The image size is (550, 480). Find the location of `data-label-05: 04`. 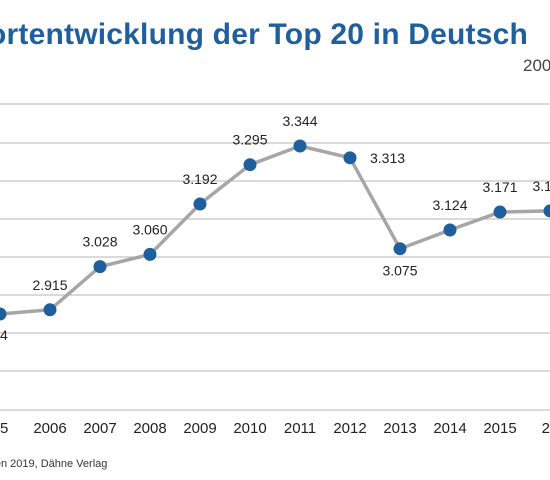

data-label-05: 04 is located at coordinates (4, 335).